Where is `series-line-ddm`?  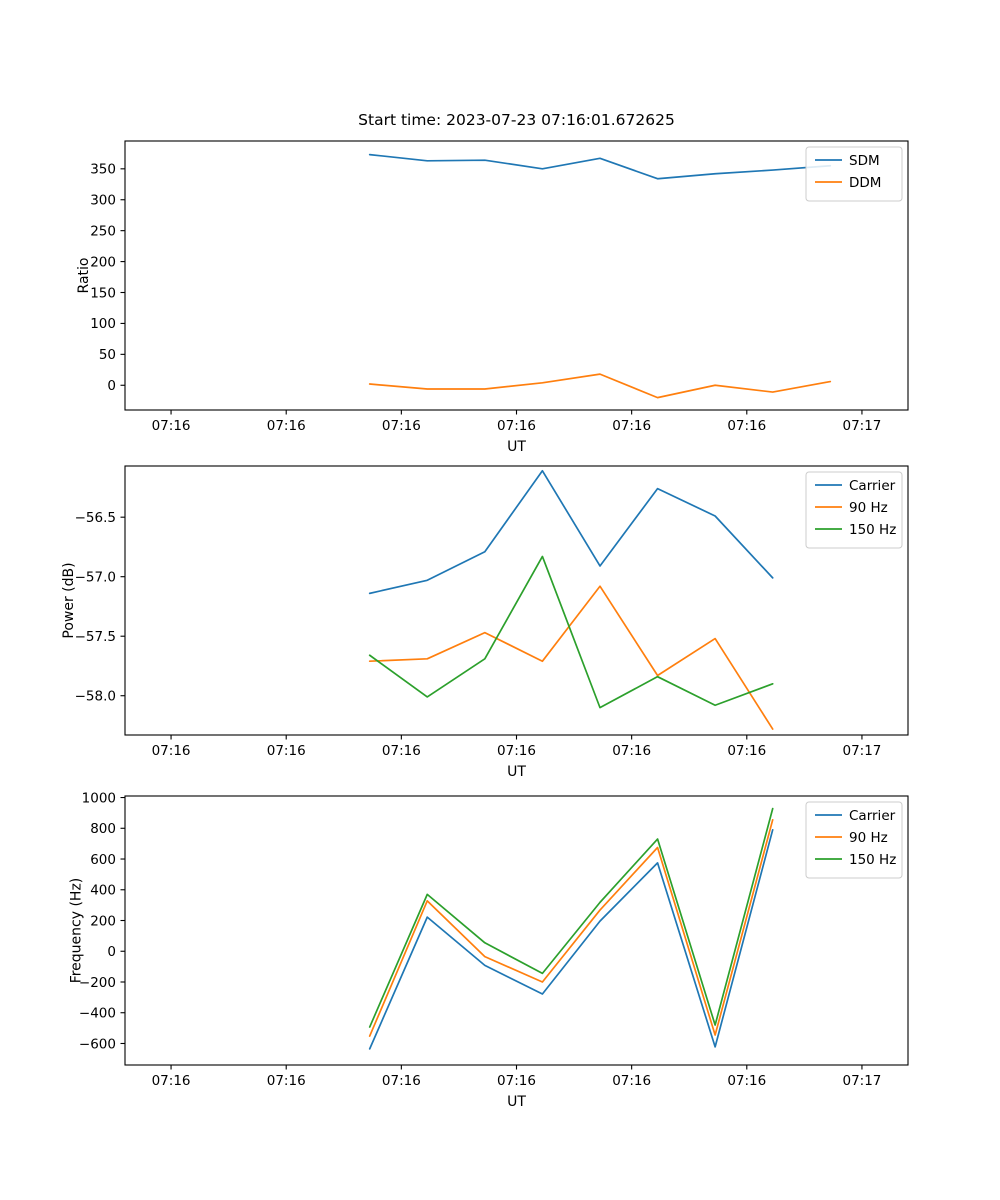 series-line-ddm is located at coordinates (600, 386).